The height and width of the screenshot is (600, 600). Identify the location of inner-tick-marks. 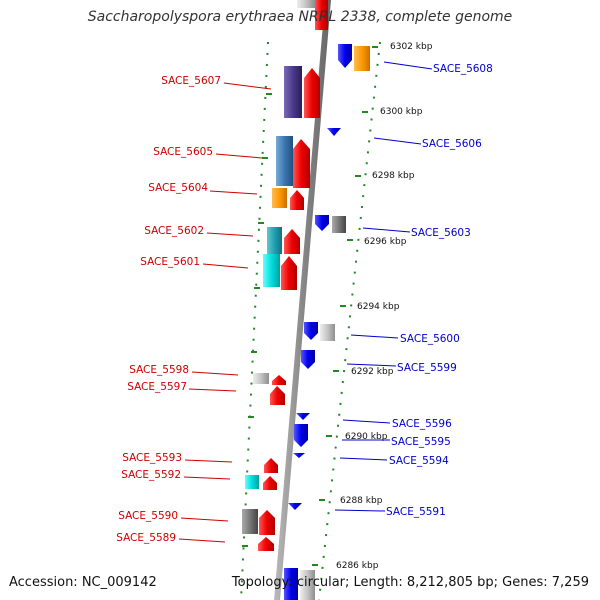
(257, 320).